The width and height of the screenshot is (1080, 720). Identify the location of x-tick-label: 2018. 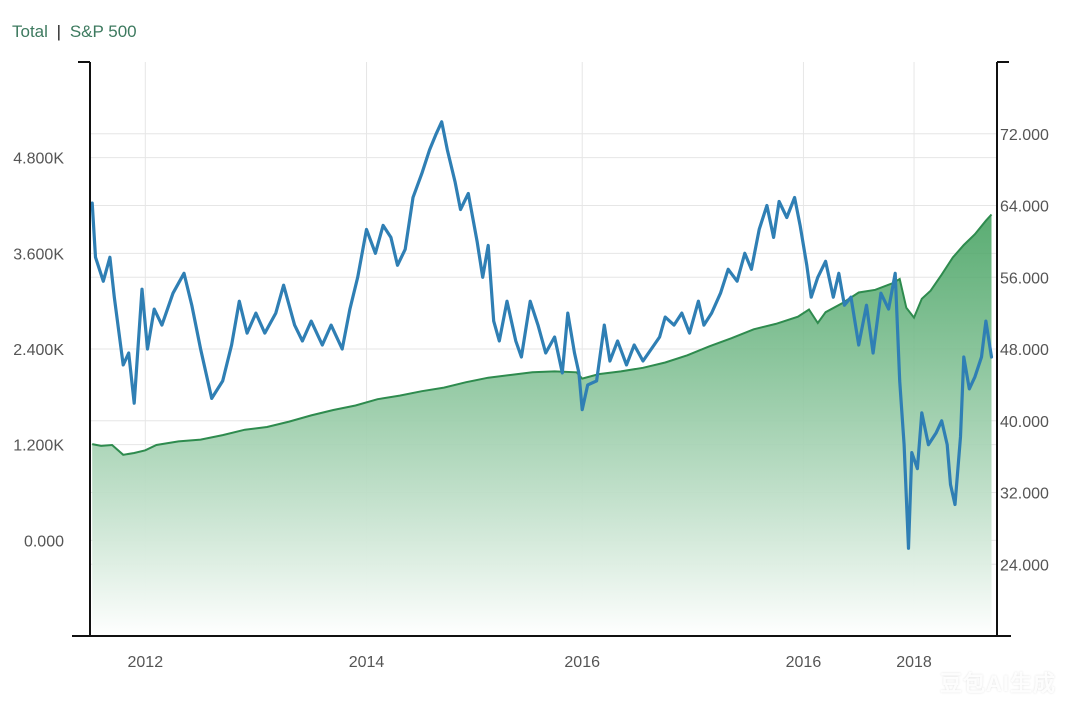
(914, 662).